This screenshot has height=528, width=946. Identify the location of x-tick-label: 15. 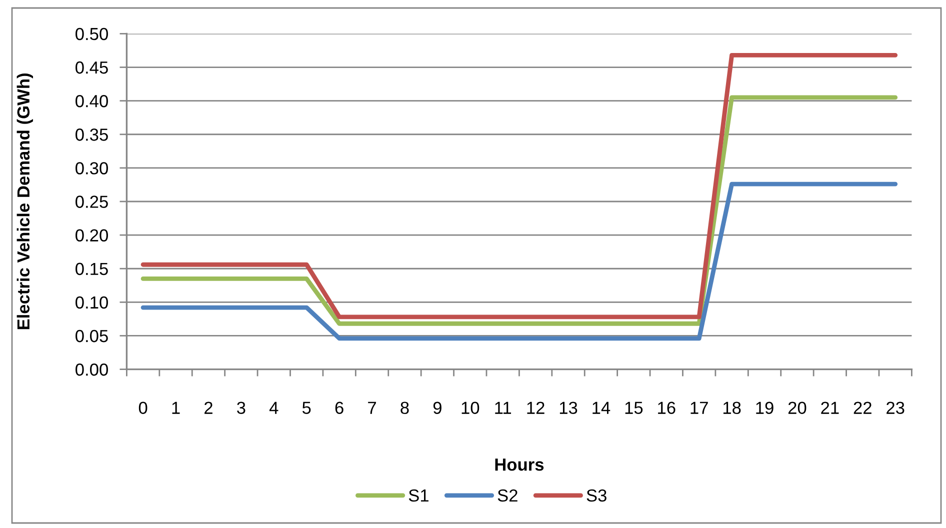
(634, 408).